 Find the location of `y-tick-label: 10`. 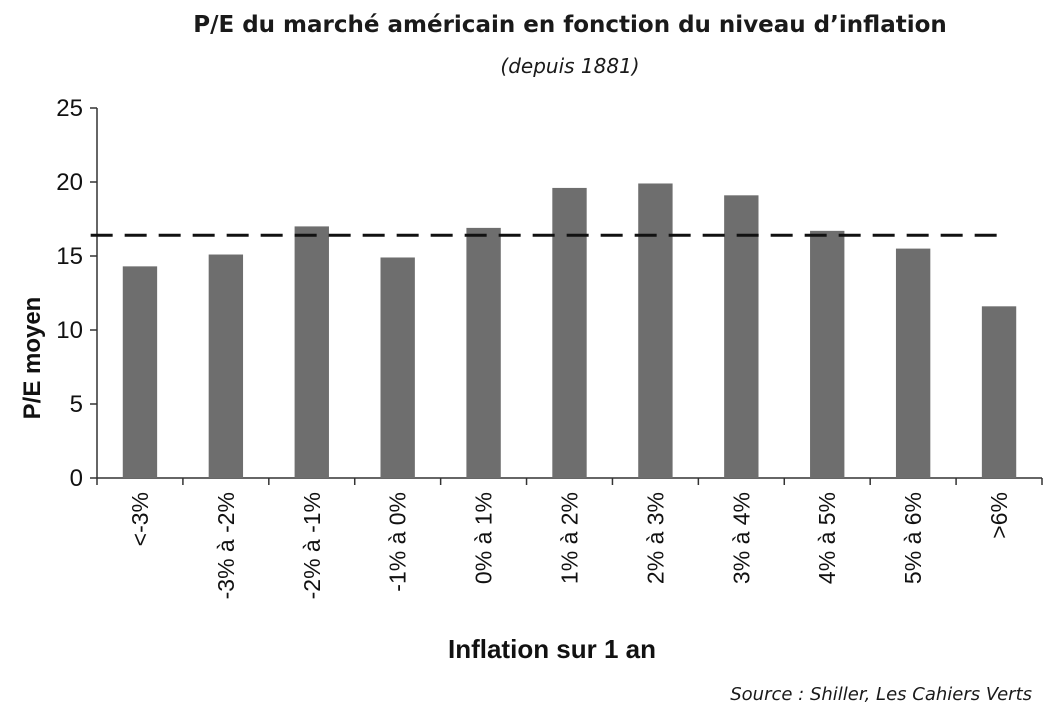

y-tick-label: 10 is located at coordinates (69, 330).